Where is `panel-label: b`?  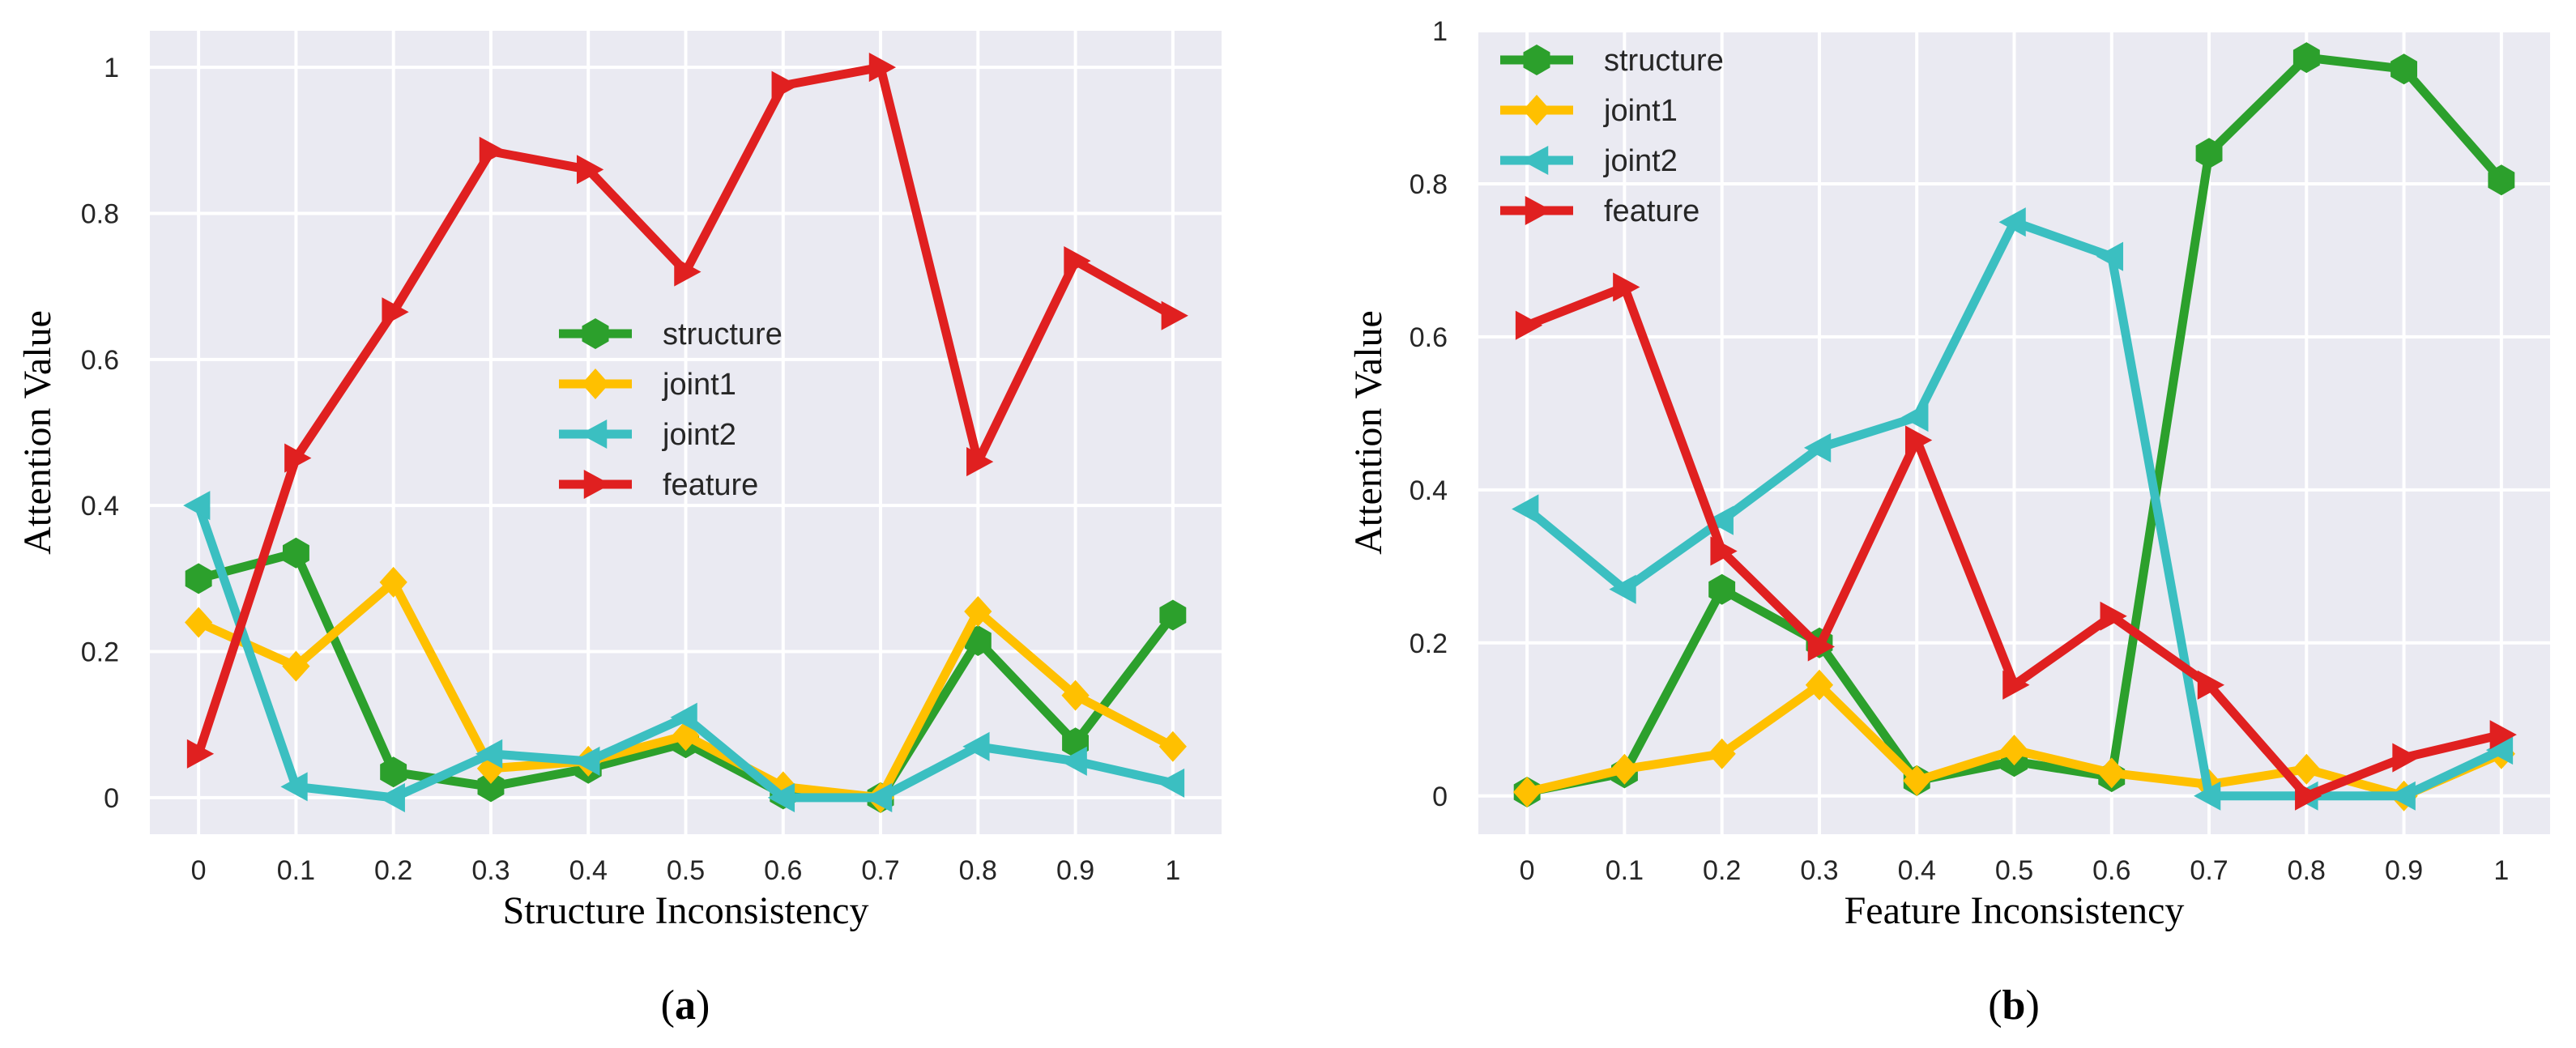
panel-label: b is located at coordinates (2014, 1005).